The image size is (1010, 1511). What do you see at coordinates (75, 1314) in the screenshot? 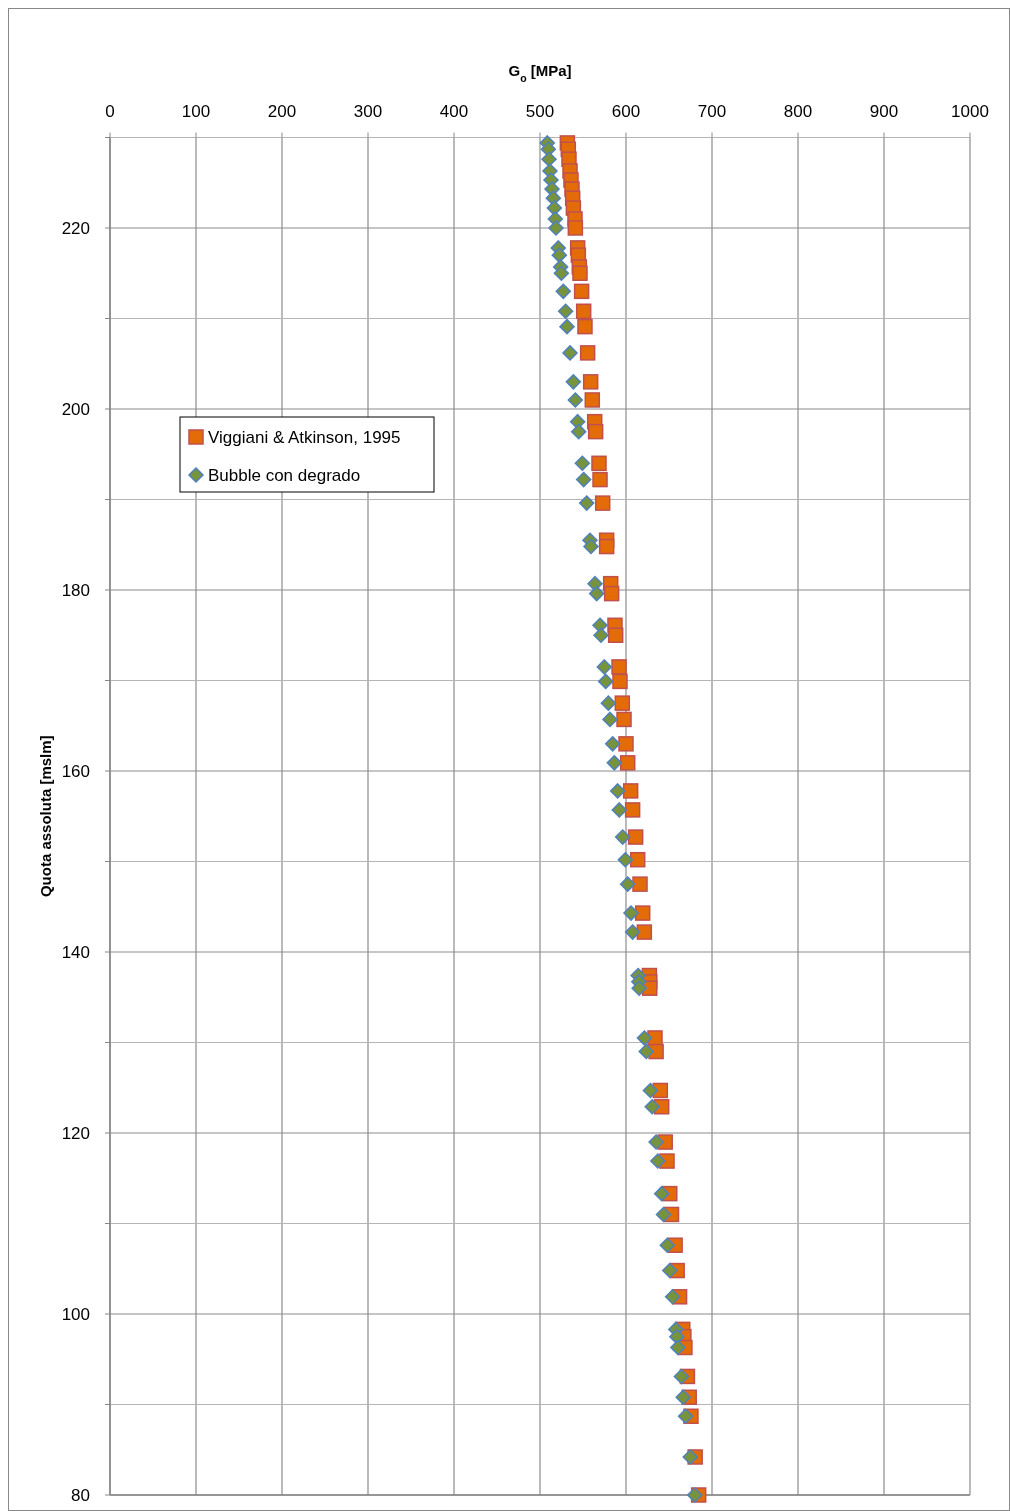
I see `y-tick-label: 100` at bounding box center [75, 1314].